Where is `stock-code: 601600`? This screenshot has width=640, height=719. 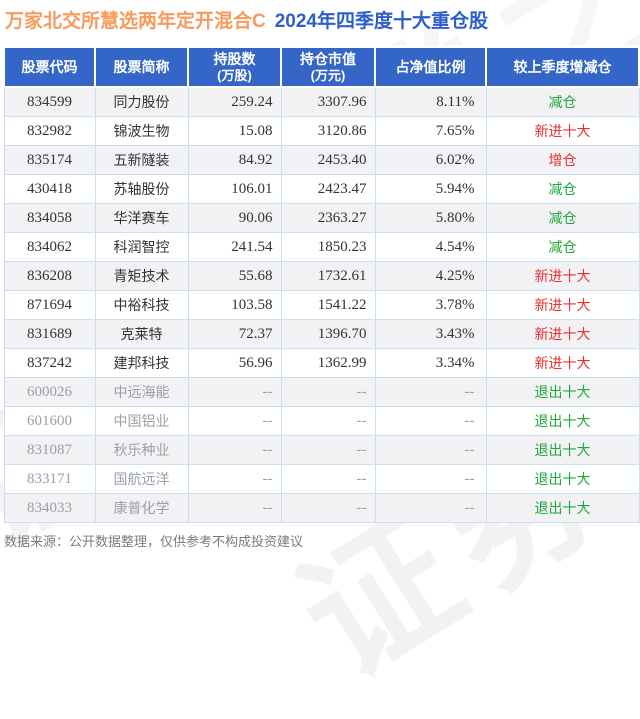
stock-code: 601600 is located at coordinates (49, 421).